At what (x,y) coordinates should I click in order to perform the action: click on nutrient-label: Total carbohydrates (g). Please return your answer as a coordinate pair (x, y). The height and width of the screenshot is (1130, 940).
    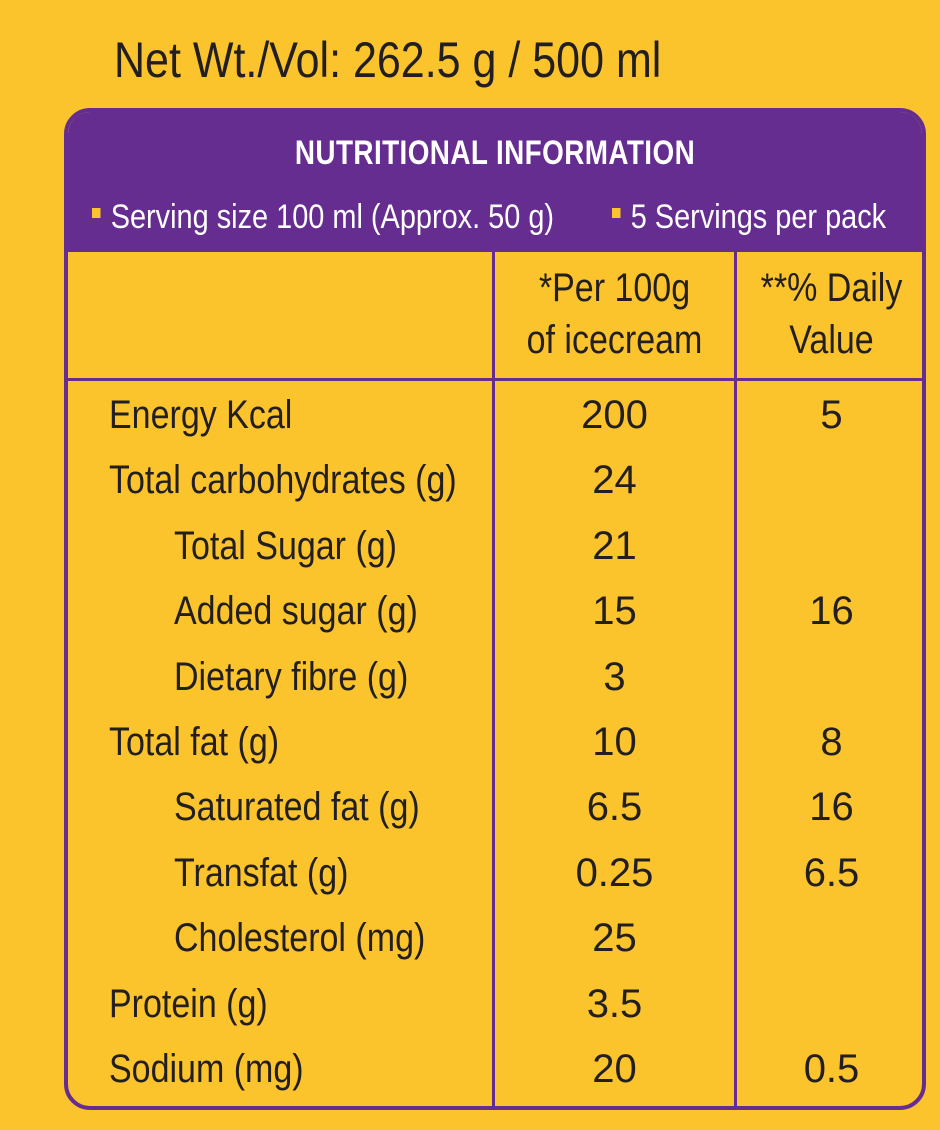
    Looking at the image, I should click on (283, 480).